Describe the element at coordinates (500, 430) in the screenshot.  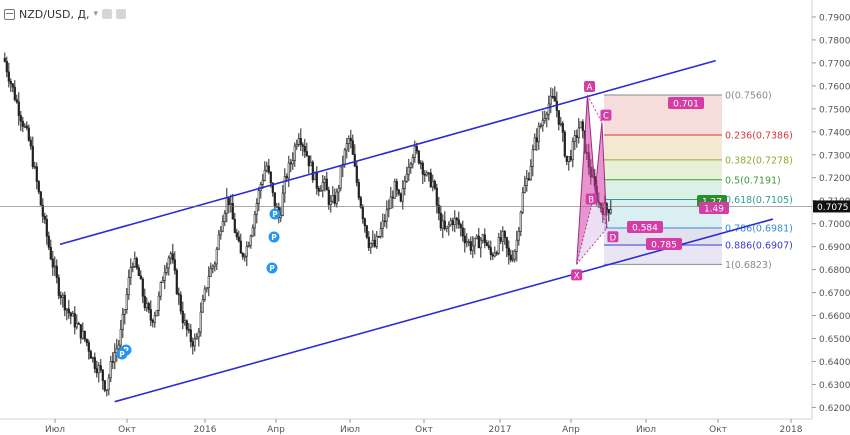
I see `time-tick-label: 2017` at that location.